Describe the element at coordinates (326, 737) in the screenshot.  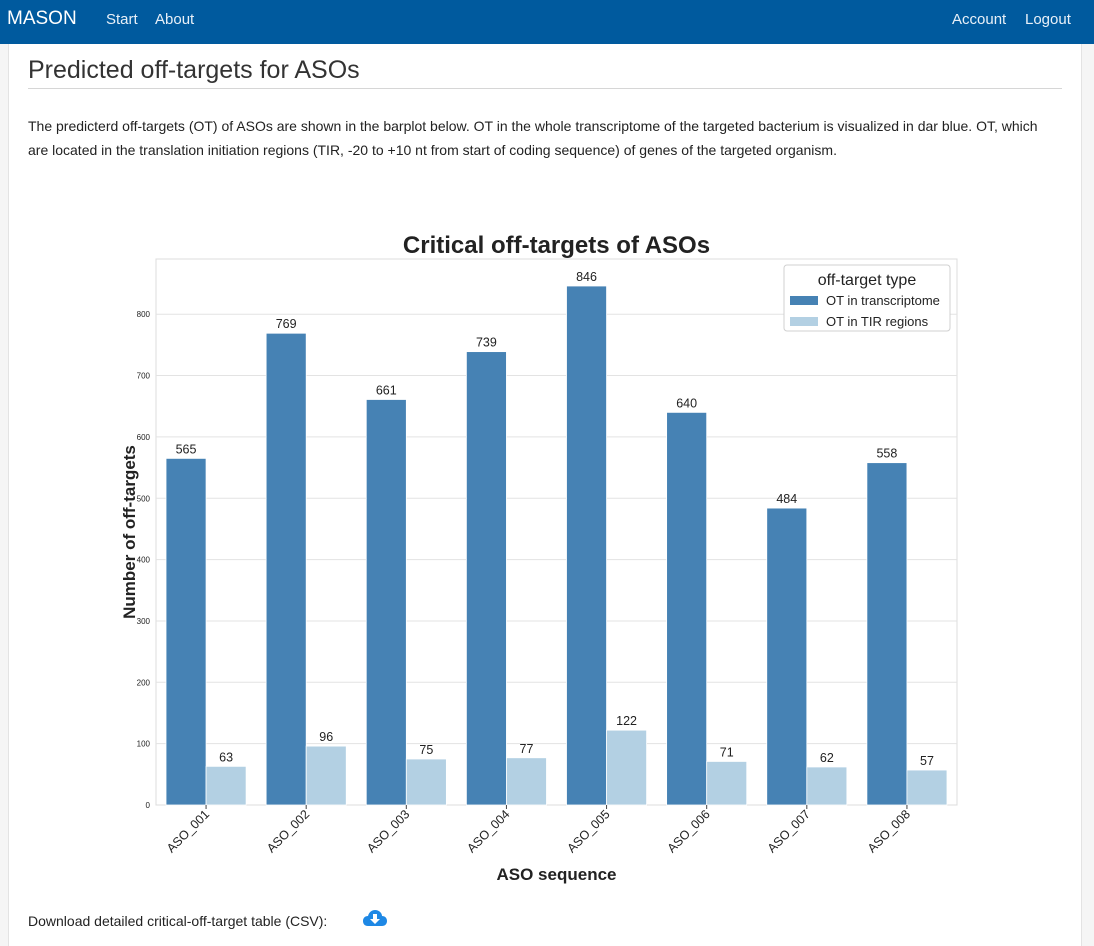
I see `bar-value-label: 96` at that location.